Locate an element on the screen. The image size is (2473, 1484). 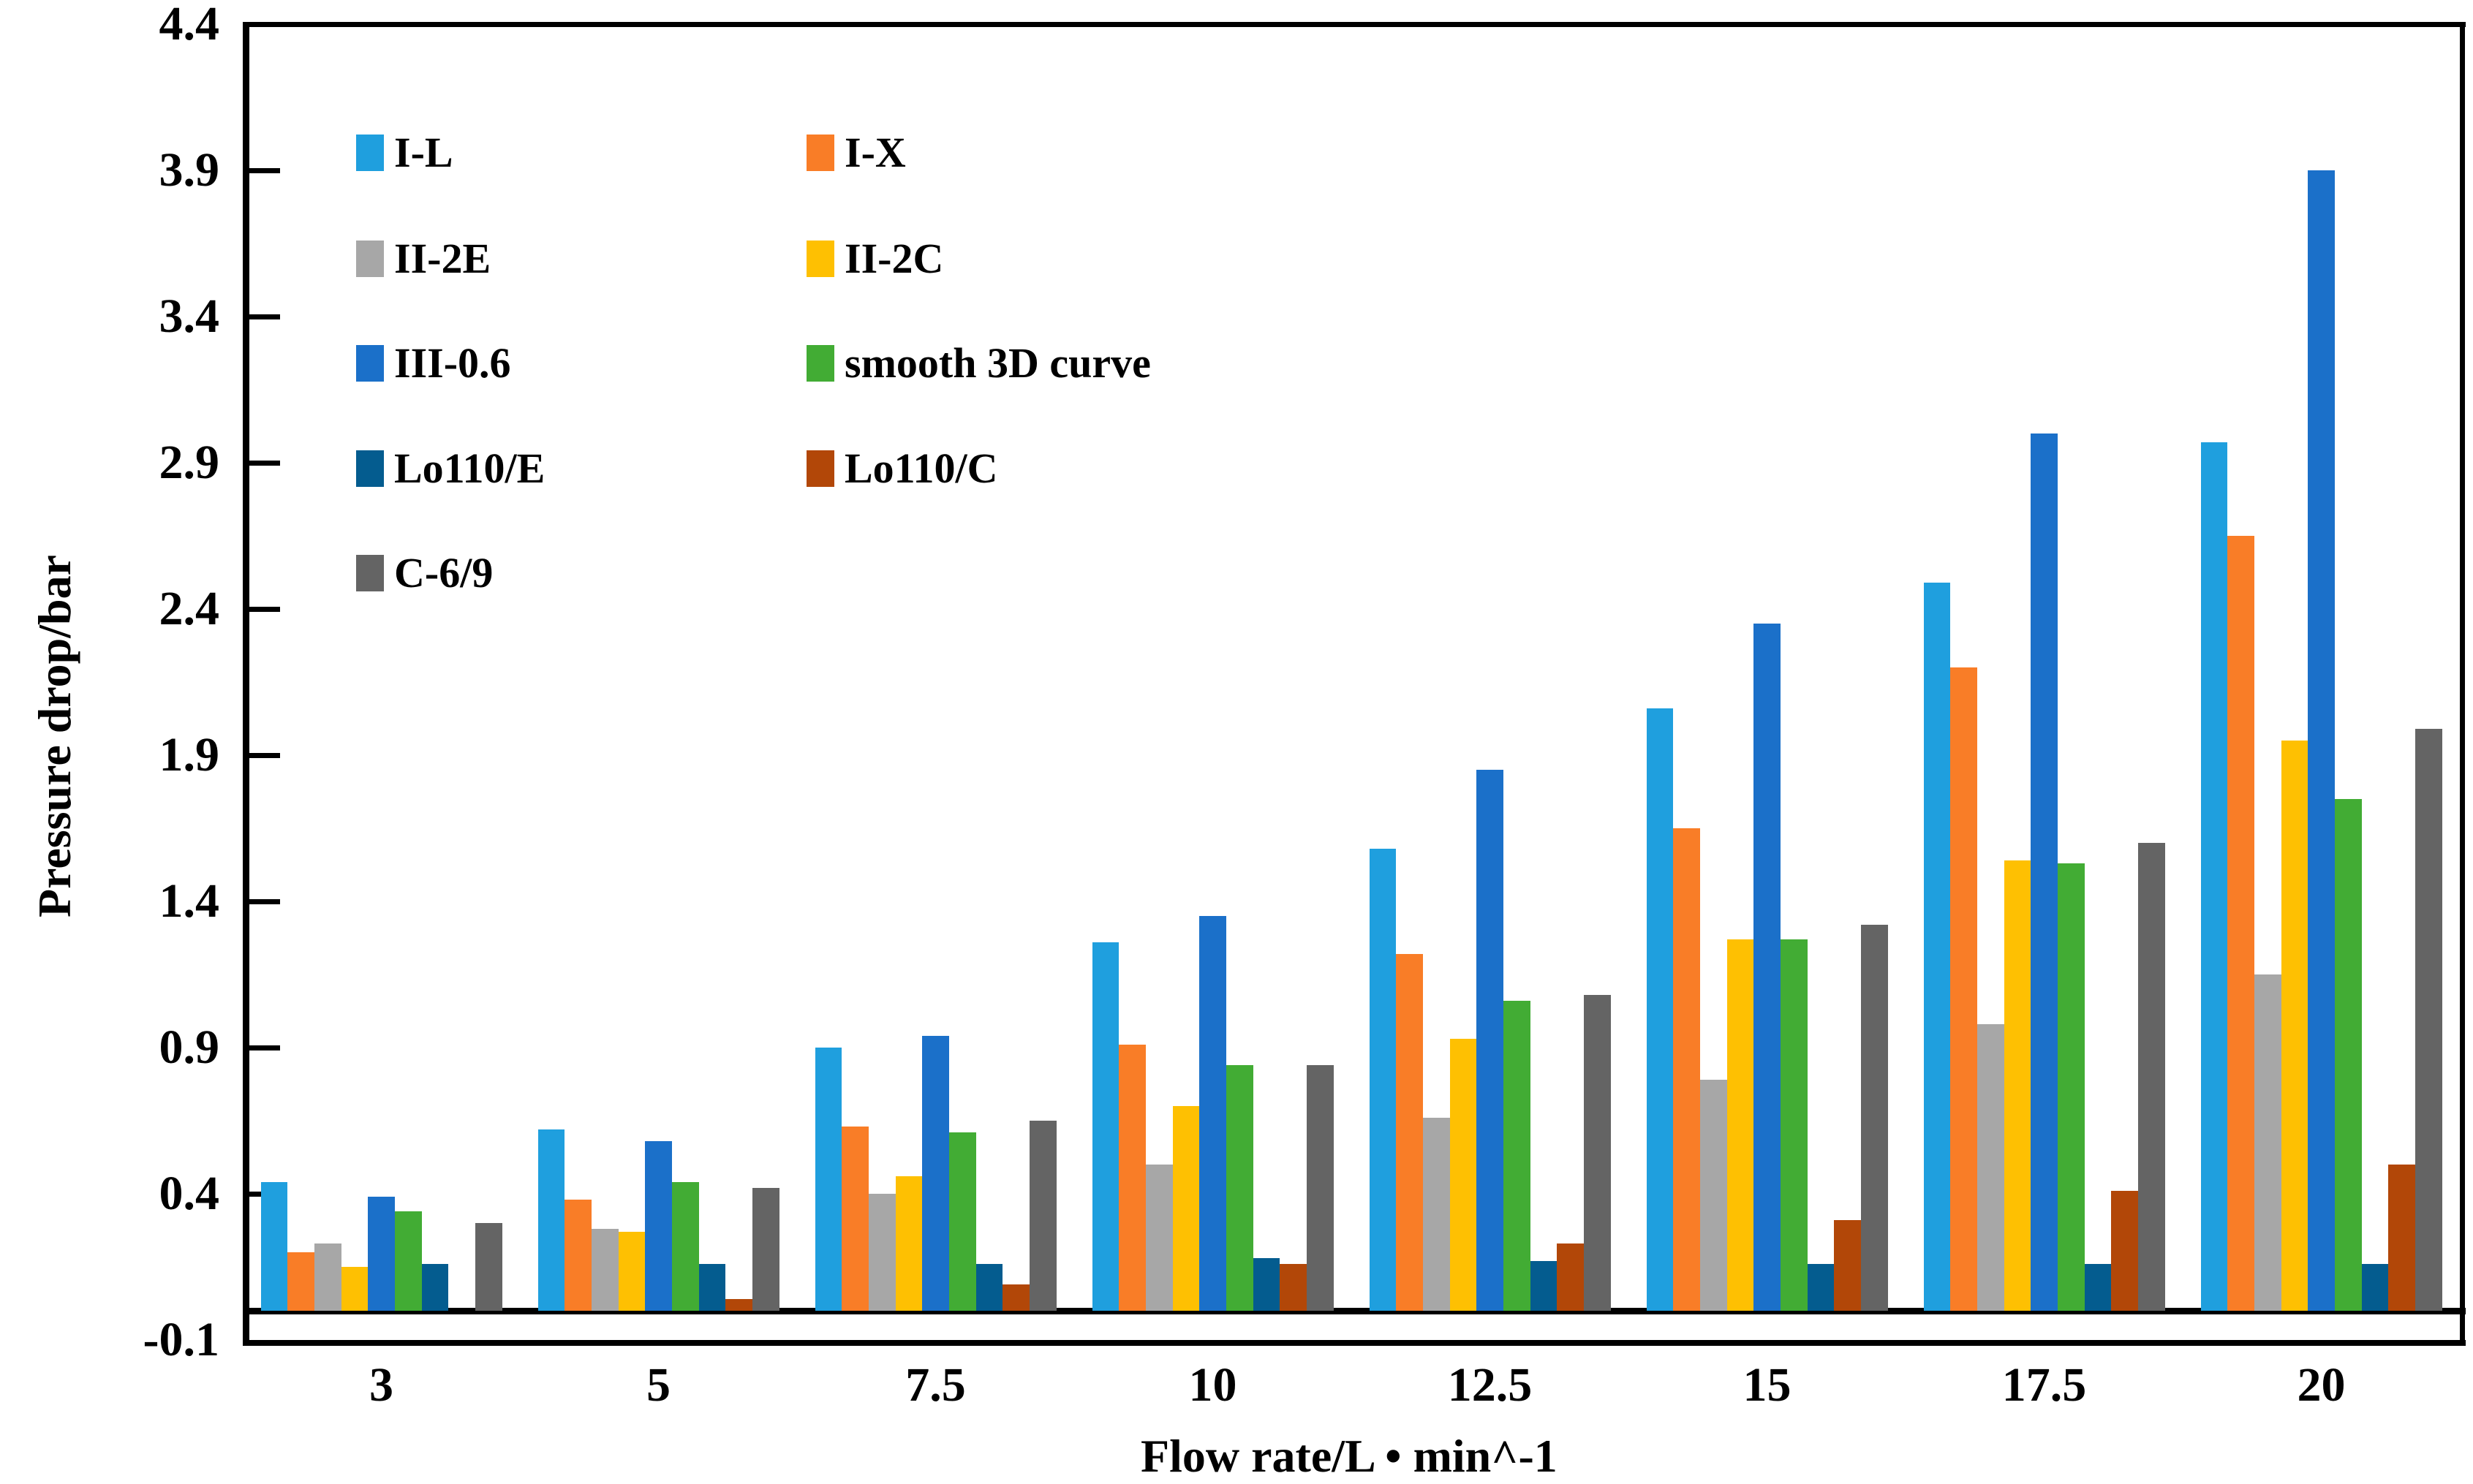
bar-ii-2c-12.5 is located at coordinates (1463, 1175).